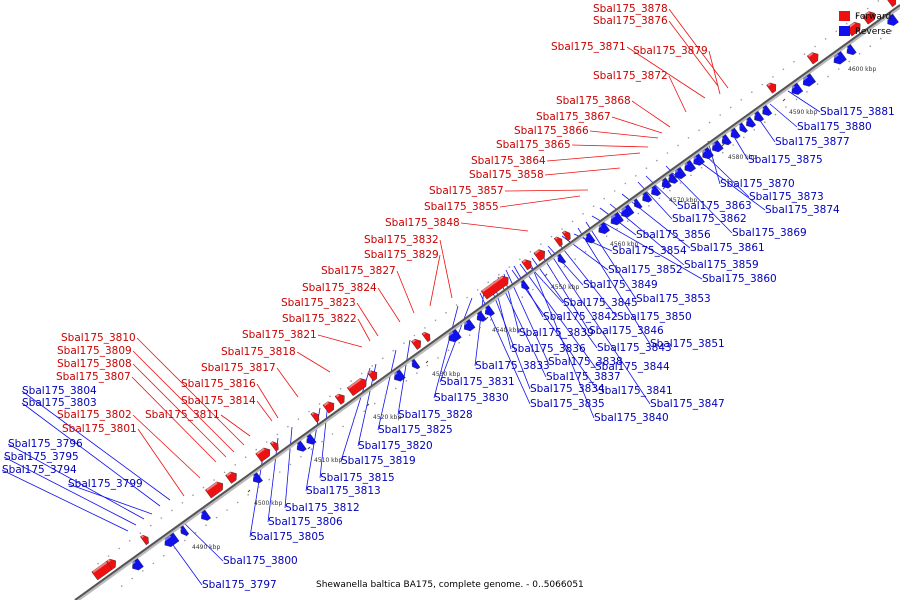 This screenshot has width=900, height=600. I want to click on reverse-gene-label: Sbal175_3813, so click(343, 491).